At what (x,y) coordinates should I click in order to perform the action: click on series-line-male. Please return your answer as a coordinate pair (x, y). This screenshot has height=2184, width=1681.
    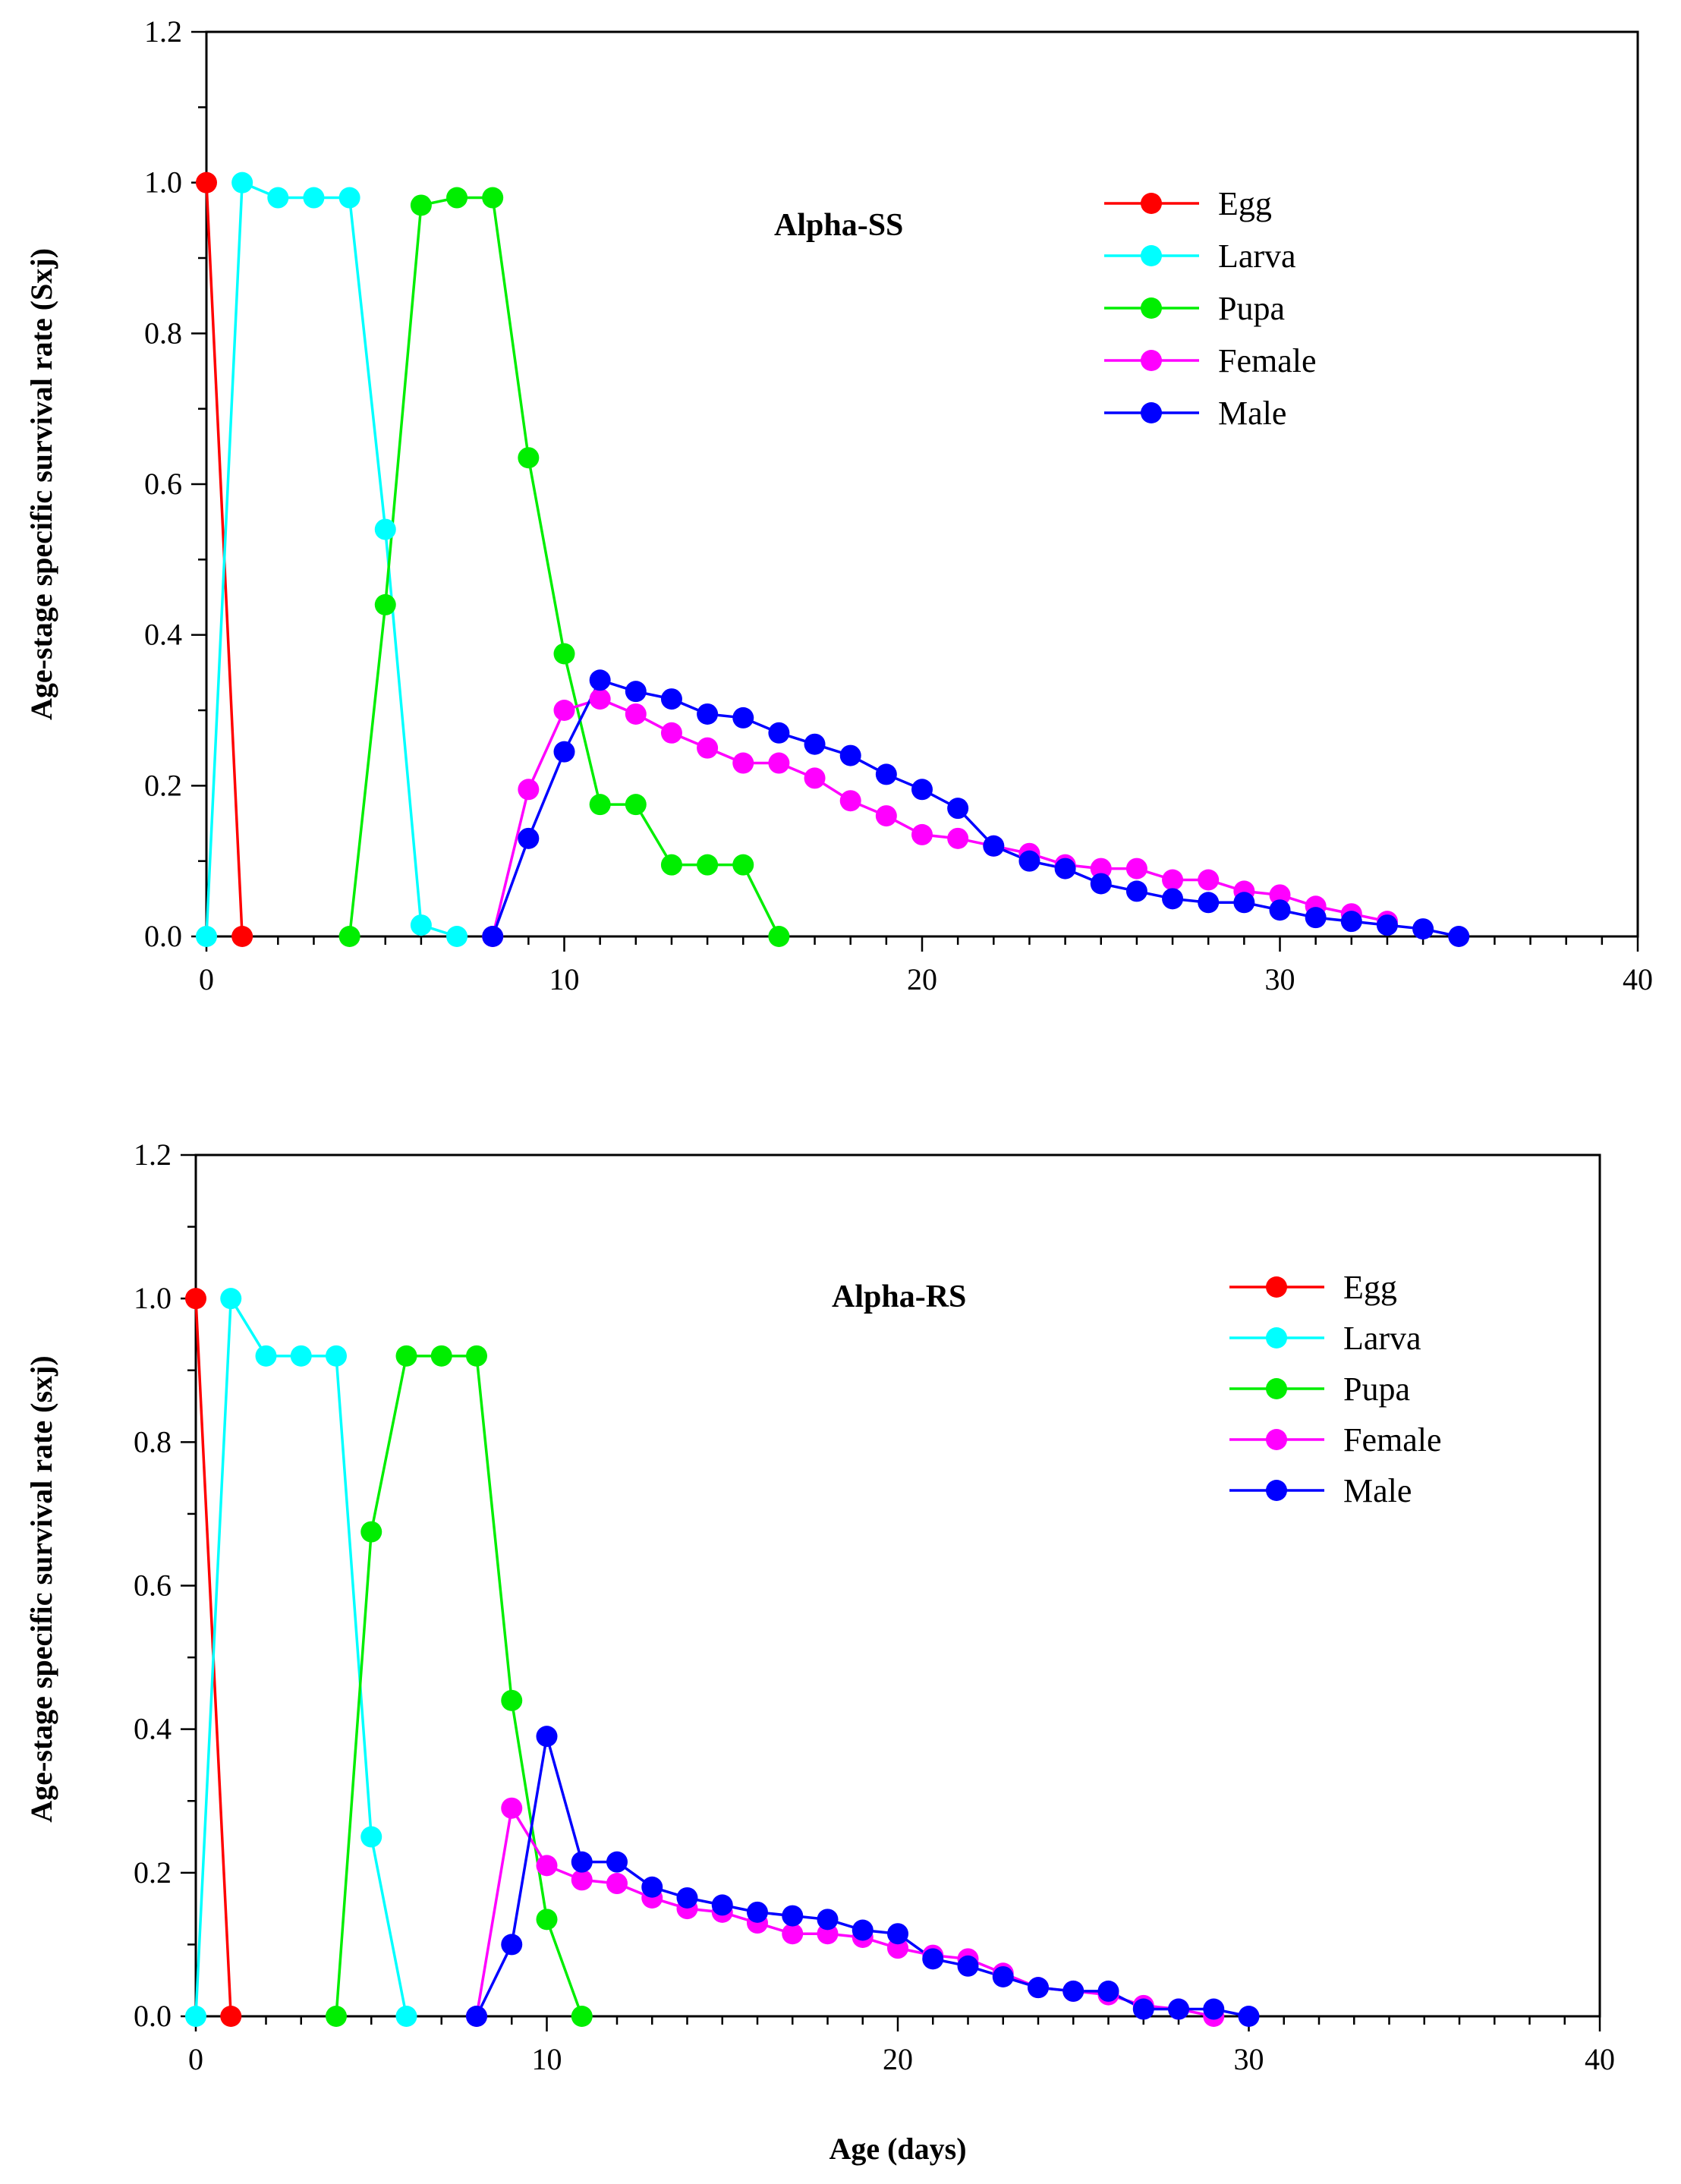
    Looking at the image, I should click on (975, 808).